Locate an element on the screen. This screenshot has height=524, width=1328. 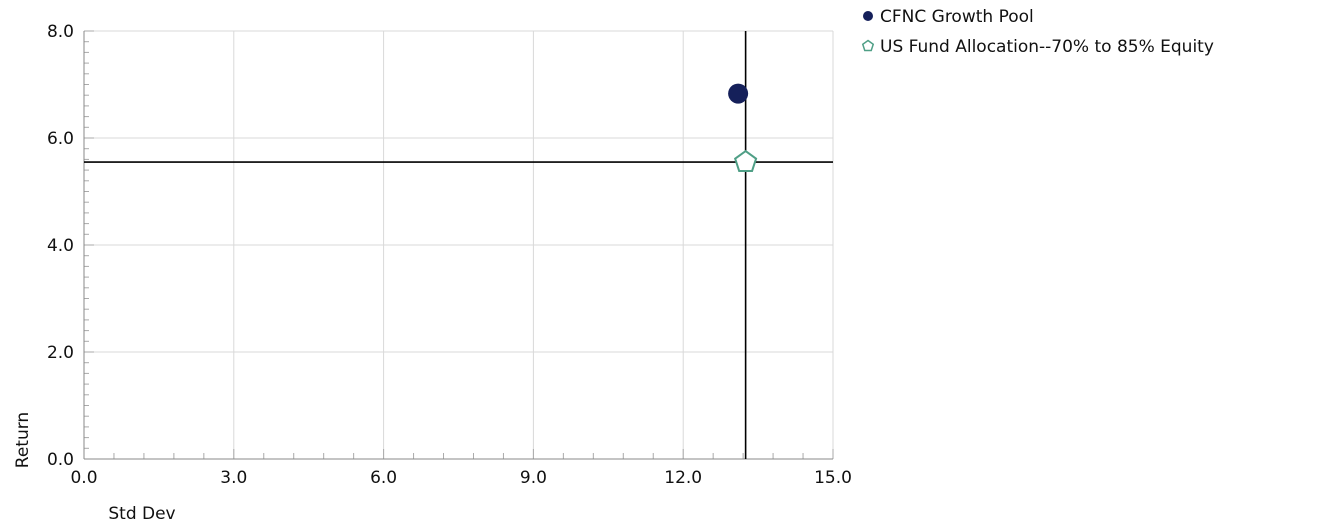
y-tick-label-4: 8.0 is located at coordinates (60, 32).